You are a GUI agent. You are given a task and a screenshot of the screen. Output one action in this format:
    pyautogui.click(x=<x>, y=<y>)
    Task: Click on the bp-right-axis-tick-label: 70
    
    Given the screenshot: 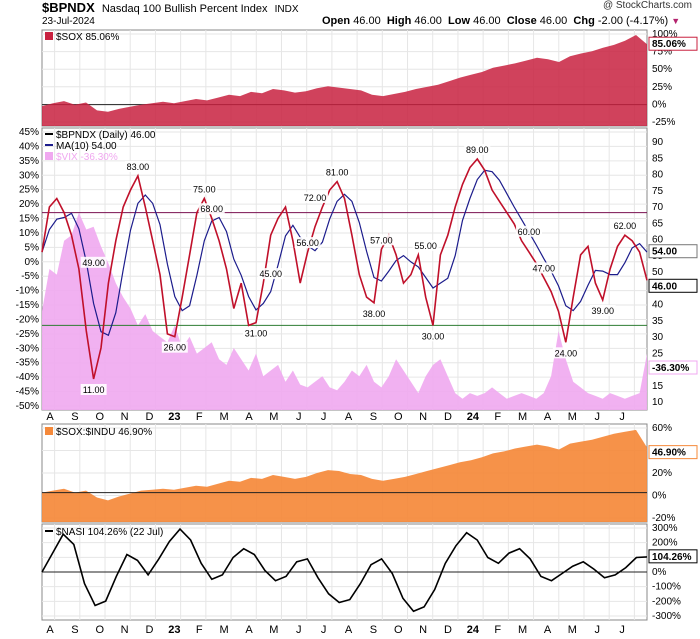 What is the action you would take?
    pyautogui.click(x=658, y=207)
    